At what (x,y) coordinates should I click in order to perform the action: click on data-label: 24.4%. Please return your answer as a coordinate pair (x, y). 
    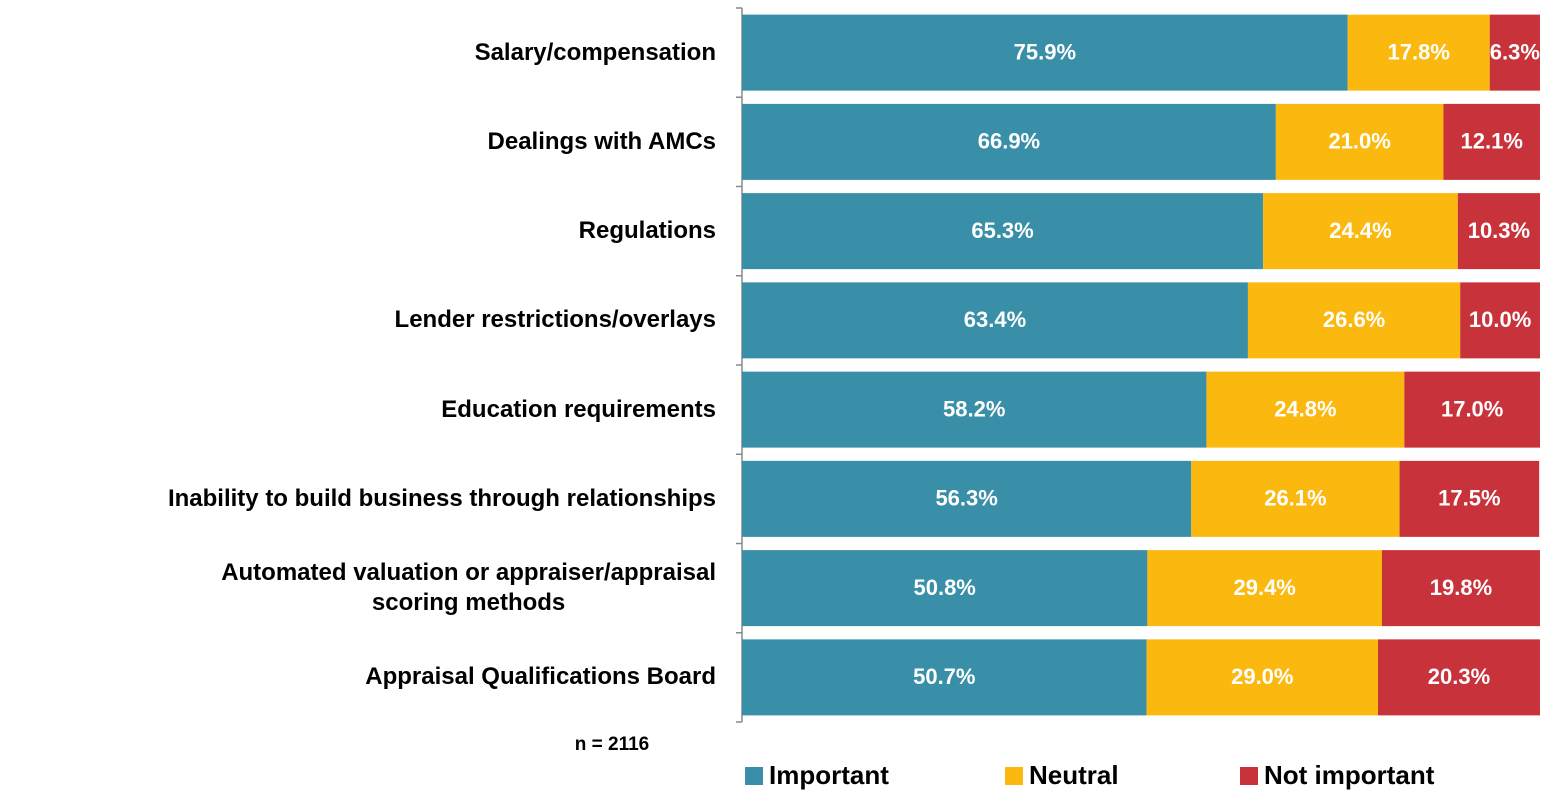
    Looking at the image, I should click on (1360, 230).